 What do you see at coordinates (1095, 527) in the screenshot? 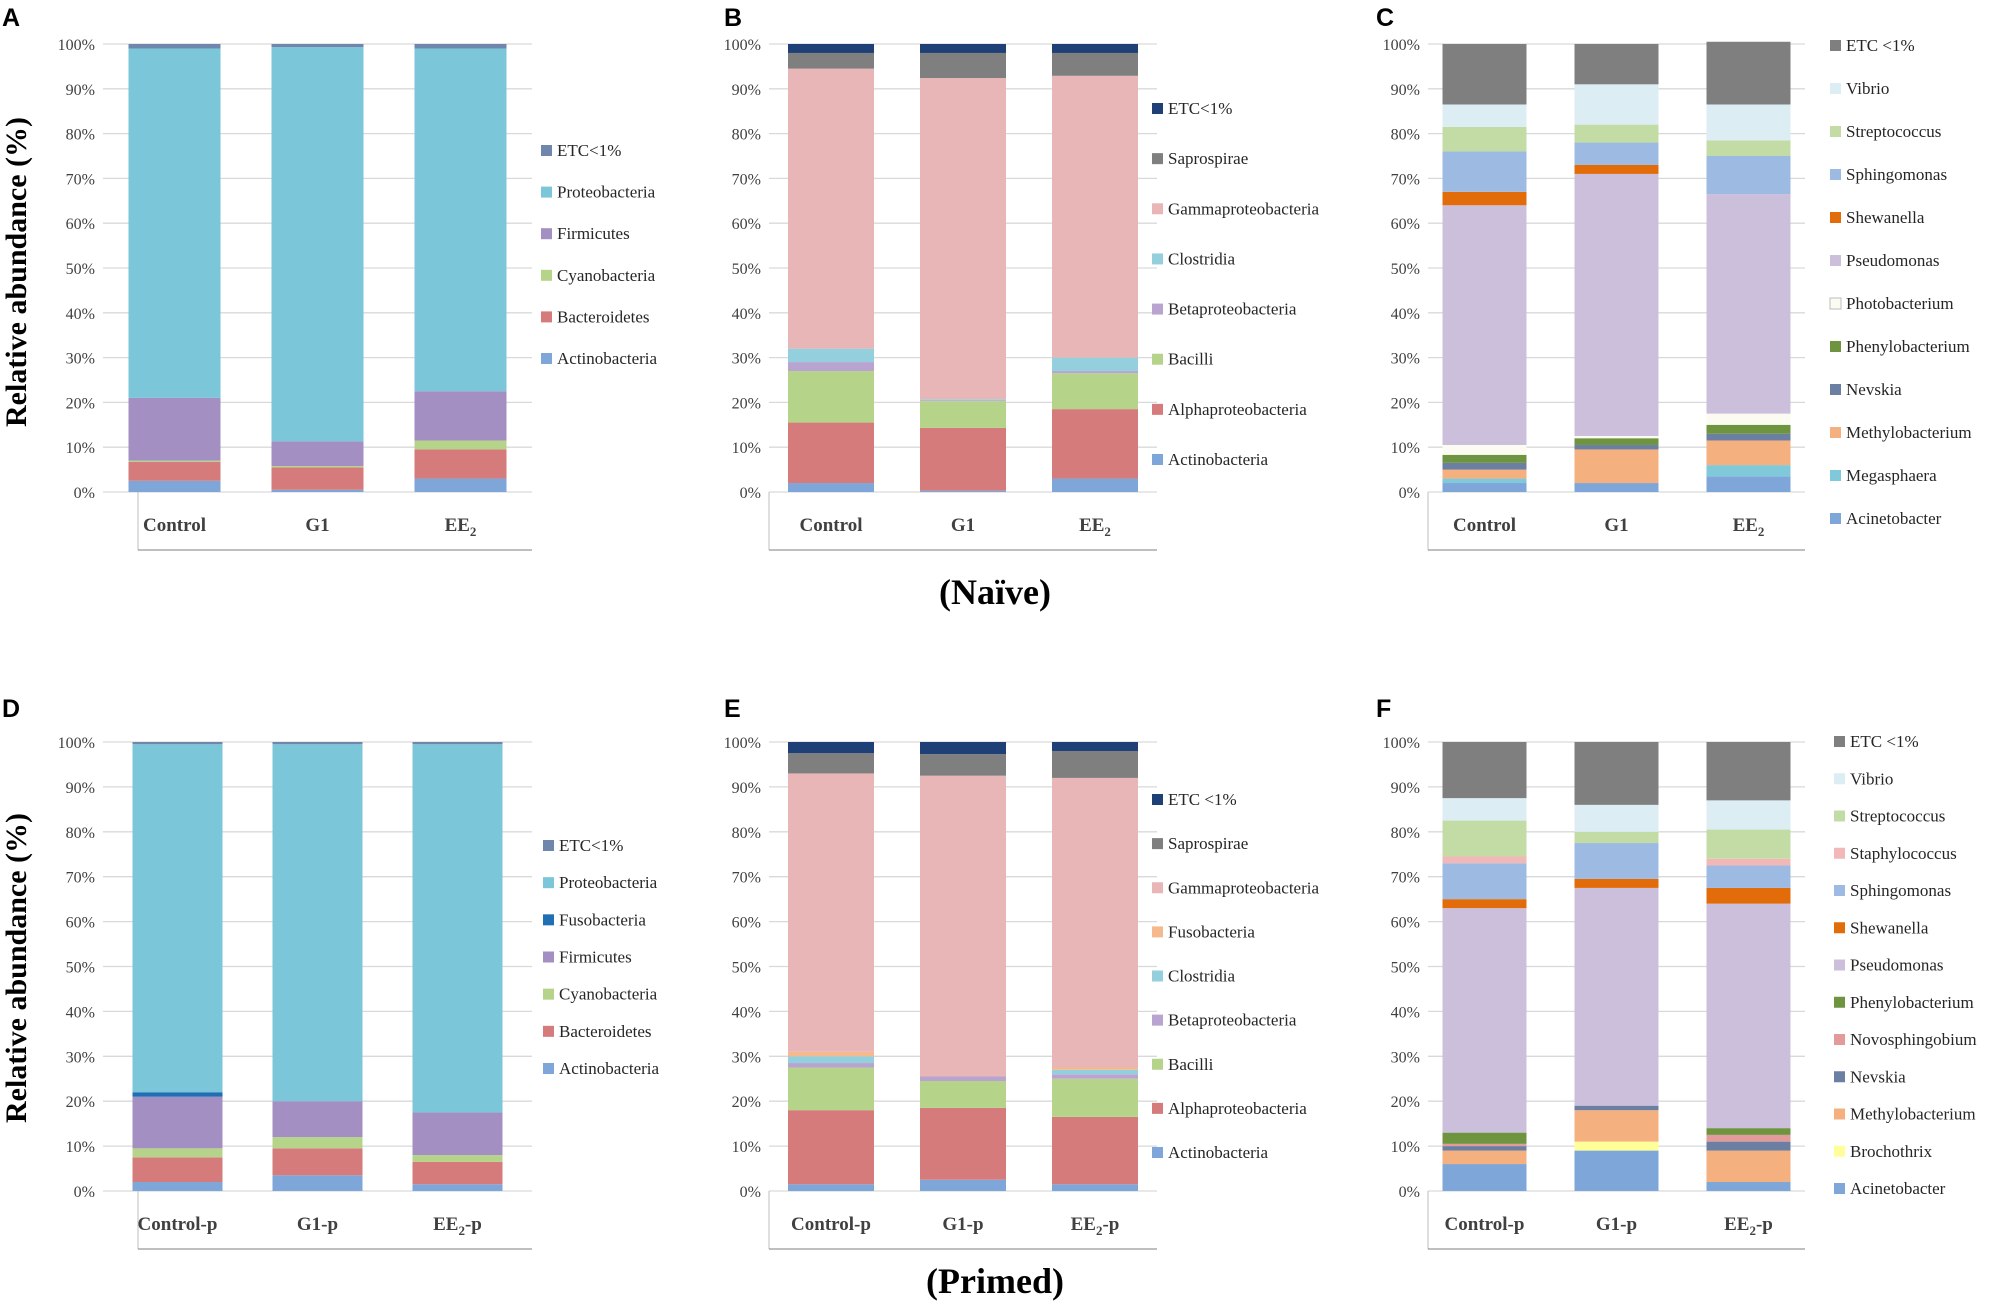
I see `category-label: EE2` at bounding box center [1095, 527].